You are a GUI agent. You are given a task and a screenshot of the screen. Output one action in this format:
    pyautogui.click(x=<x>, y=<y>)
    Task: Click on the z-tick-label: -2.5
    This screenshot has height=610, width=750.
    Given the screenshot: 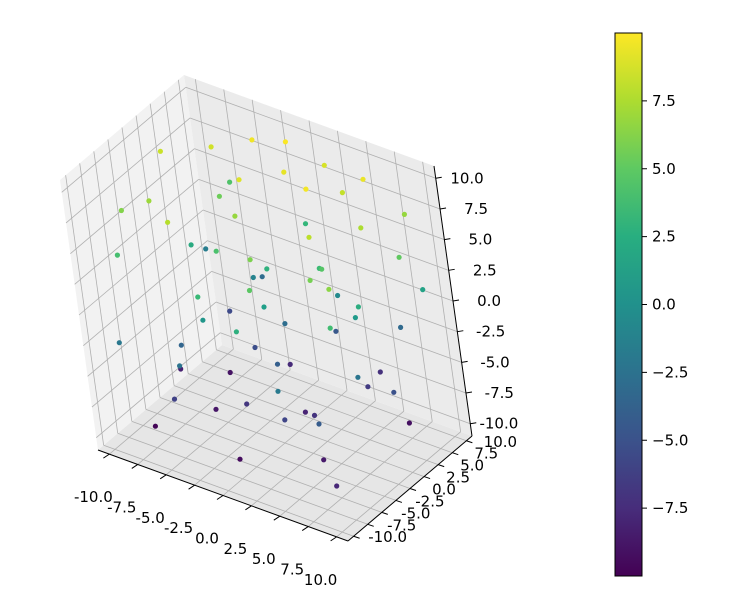 What is the action you would take?
    pyautogui.click(x=490, y=332)
    